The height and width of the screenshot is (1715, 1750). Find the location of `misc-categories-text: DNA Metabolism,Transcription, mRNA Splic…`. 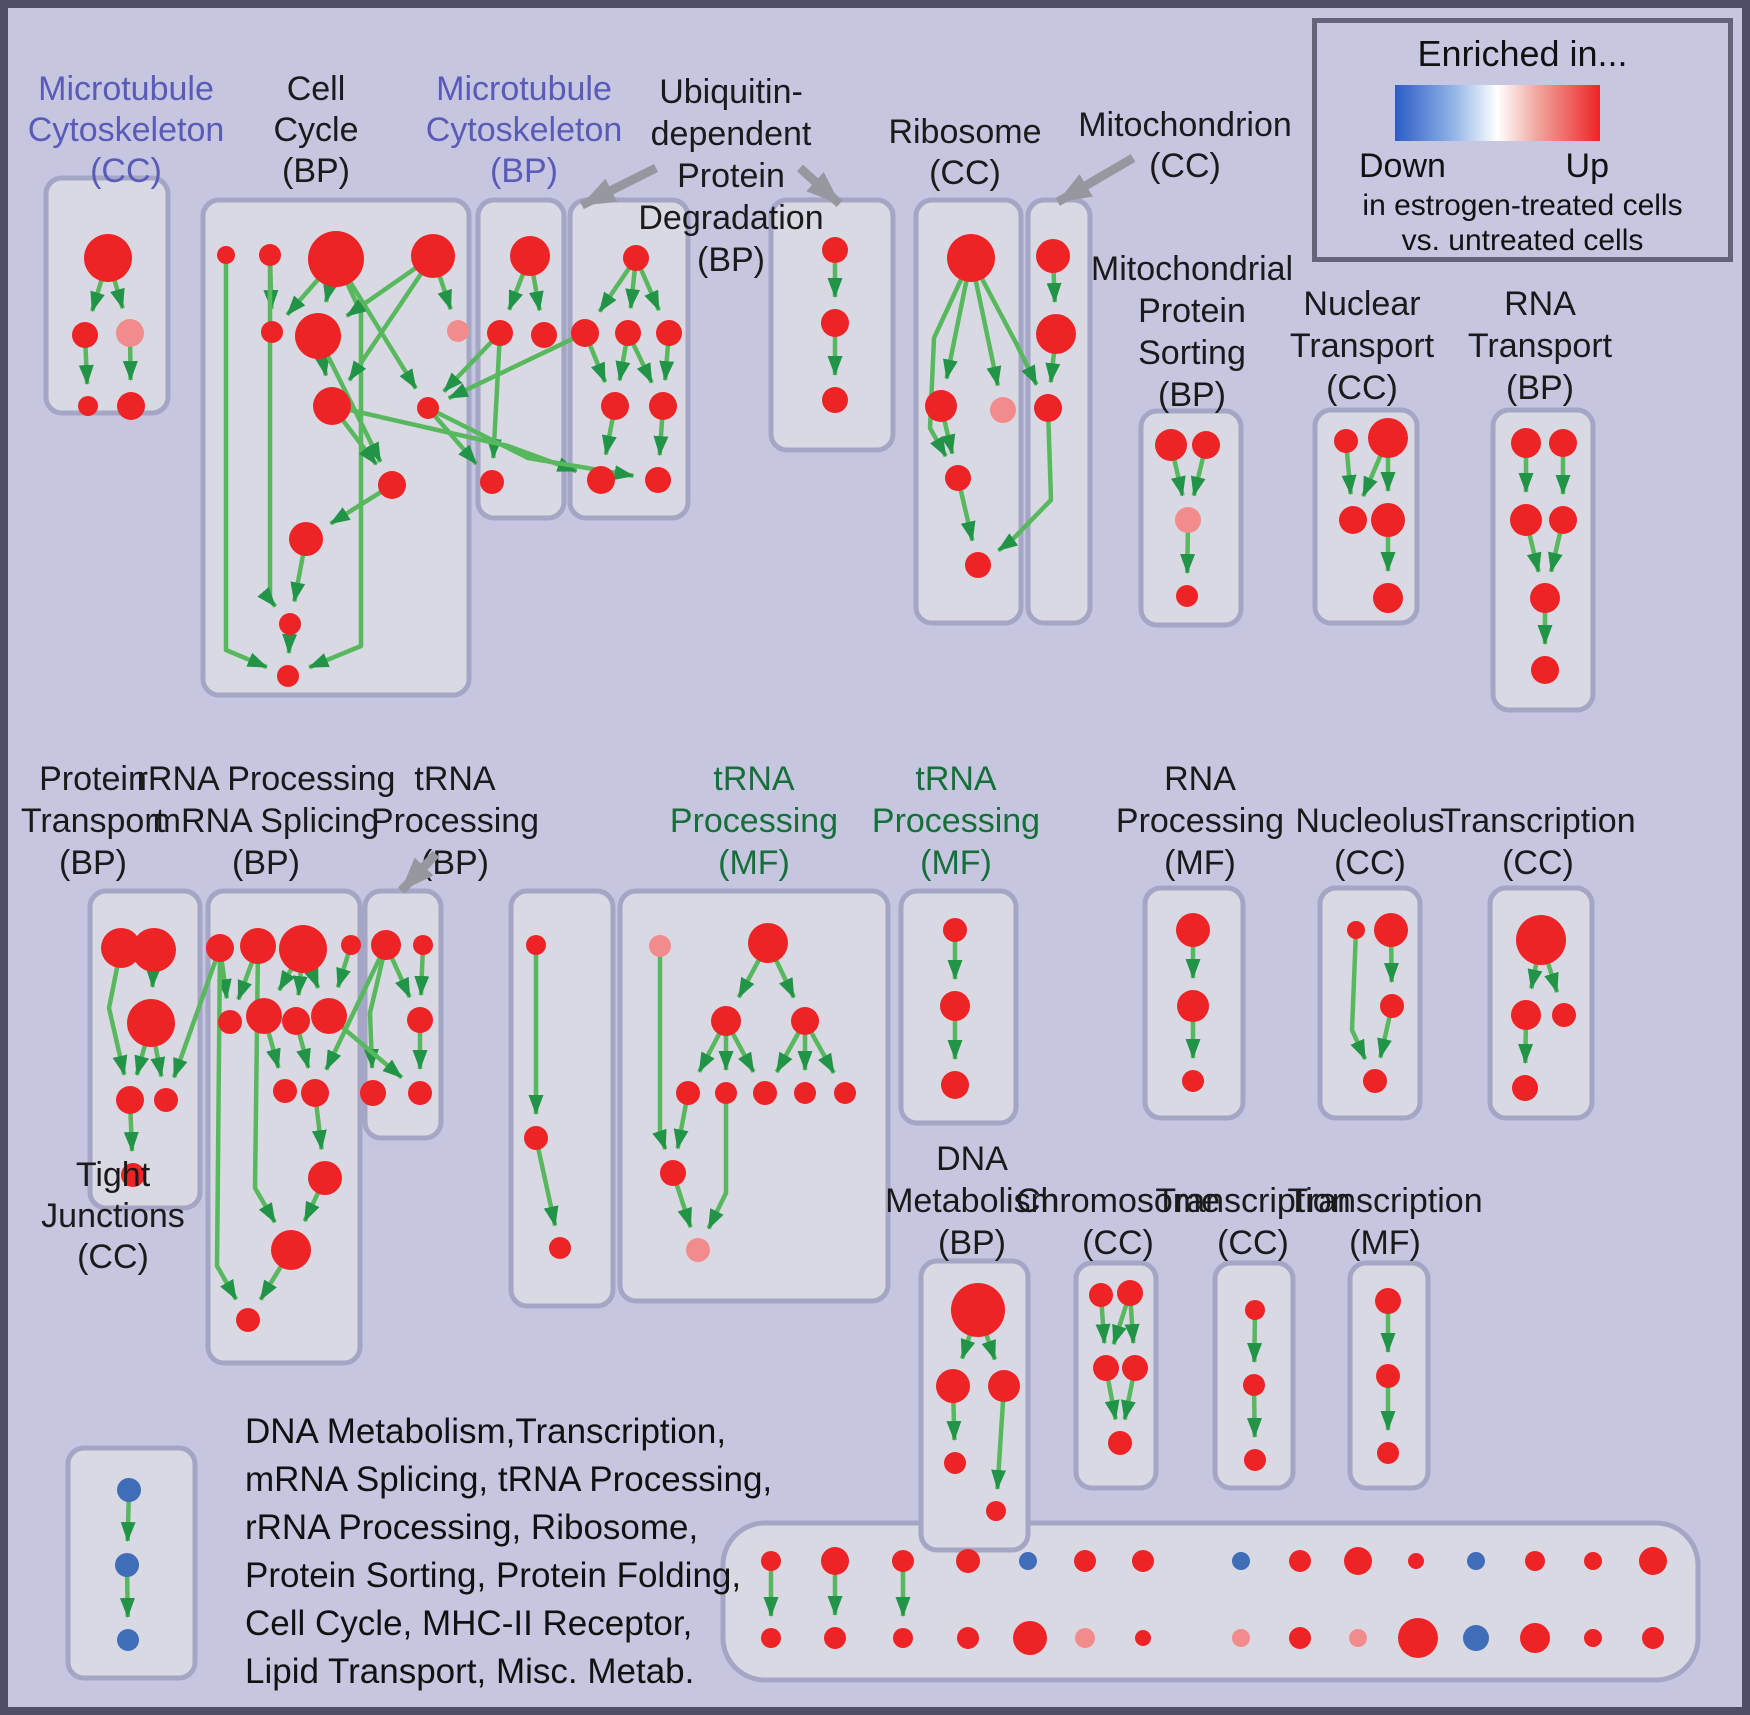

misc-categories-text: DNA Metabolism,Transcription, mRNA Splic… is located at coordinates (508, 1552).